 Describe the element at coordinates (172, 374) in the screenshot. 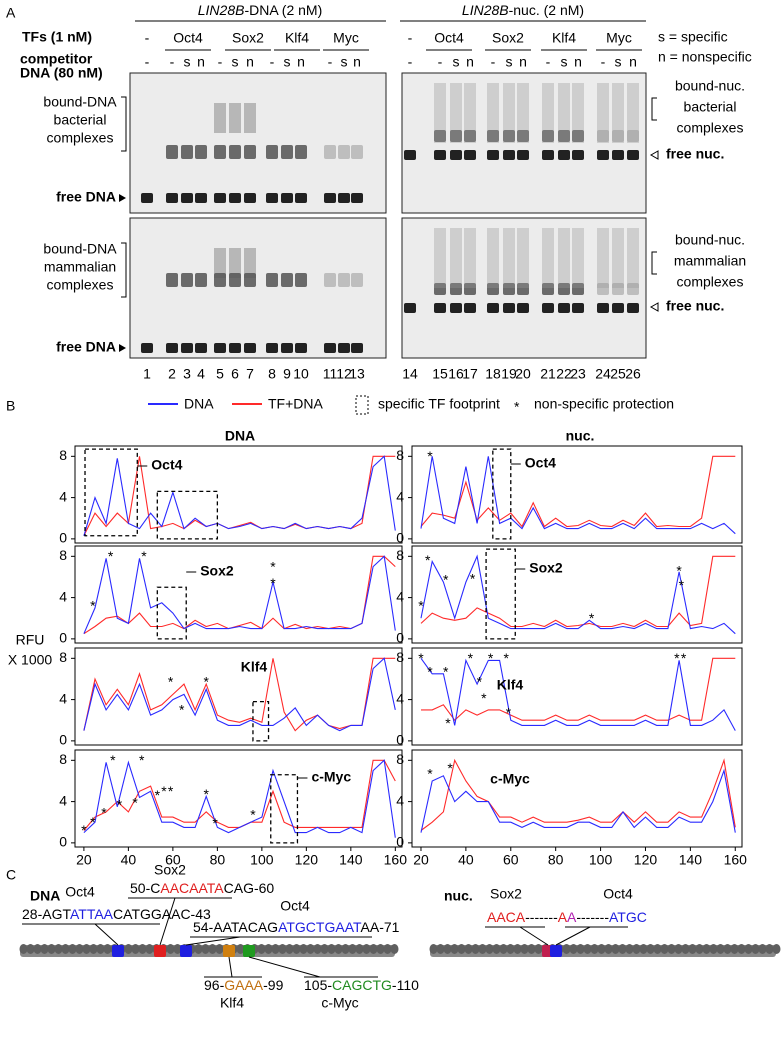

I see `lane-number: 2` at that location.